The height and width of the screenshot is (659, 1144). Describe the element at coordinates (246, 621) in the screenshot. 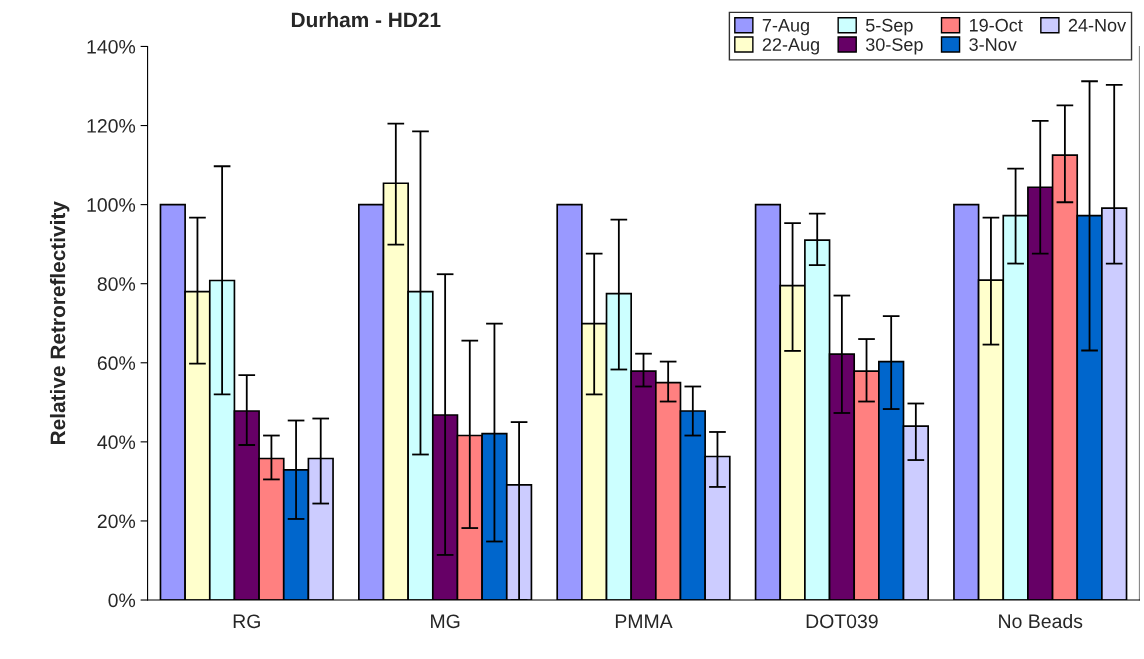

I see `x-tick-label: RG` at that location.